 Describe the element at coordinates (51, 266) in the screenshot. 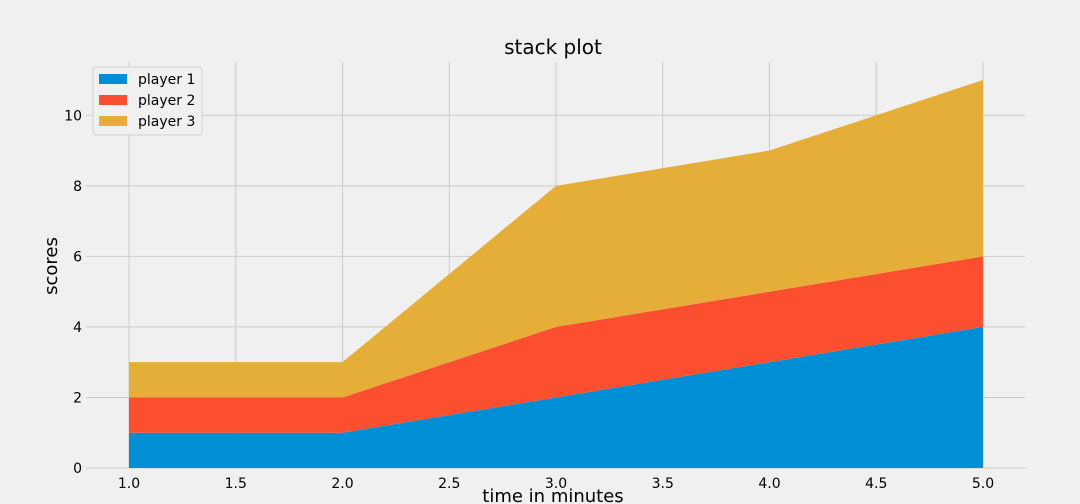

I see `y-axis-label: scores` at that location.